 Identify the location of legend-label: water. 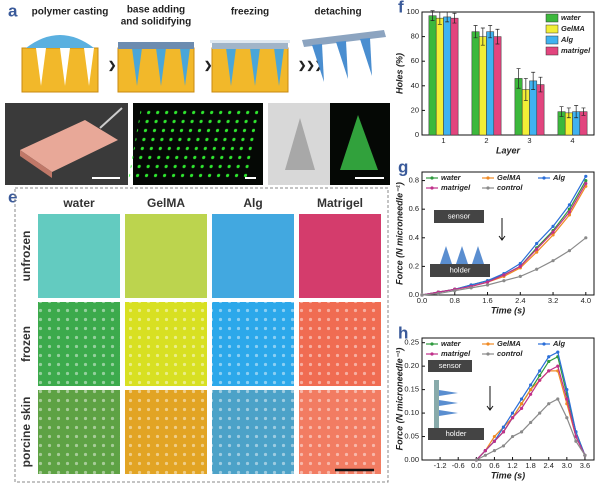
(571, 17).